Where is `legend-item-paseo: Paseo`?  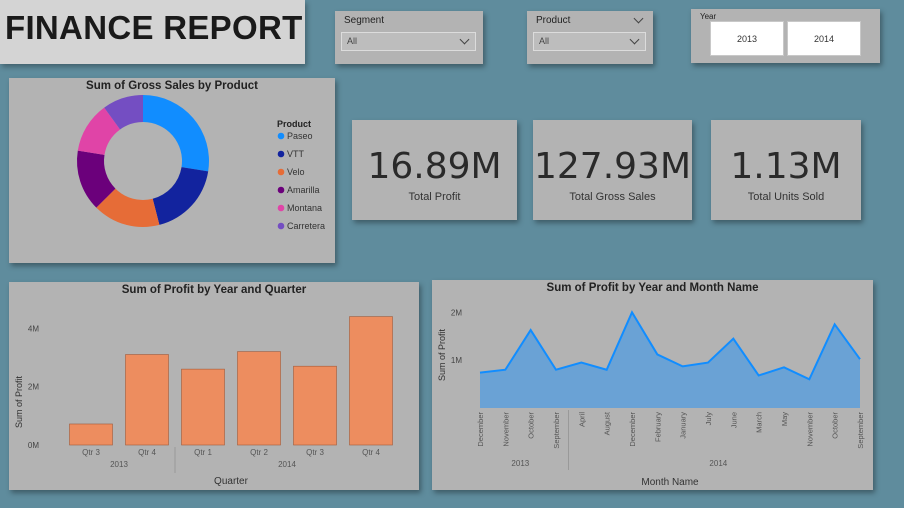 legend-item-paseo: Paseo is located at coordinates (300, 136).